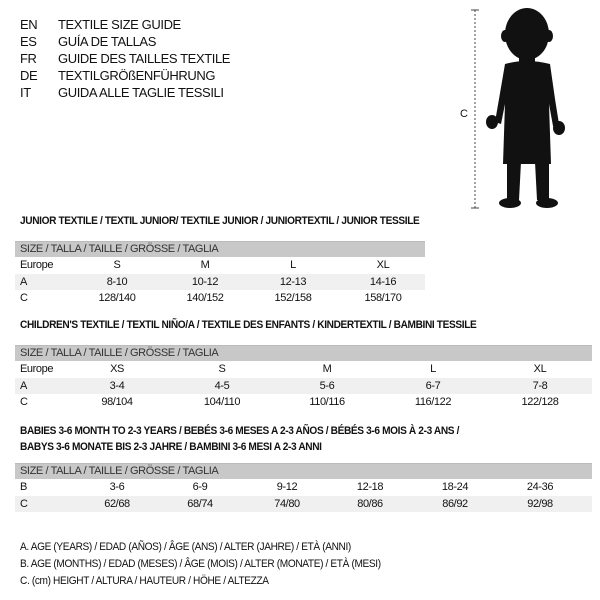 This screenshot has height=600, width=600. Describe the element at coordinates (287, 487) in the screenshot. I see `table-cell: 9-12` at that location.